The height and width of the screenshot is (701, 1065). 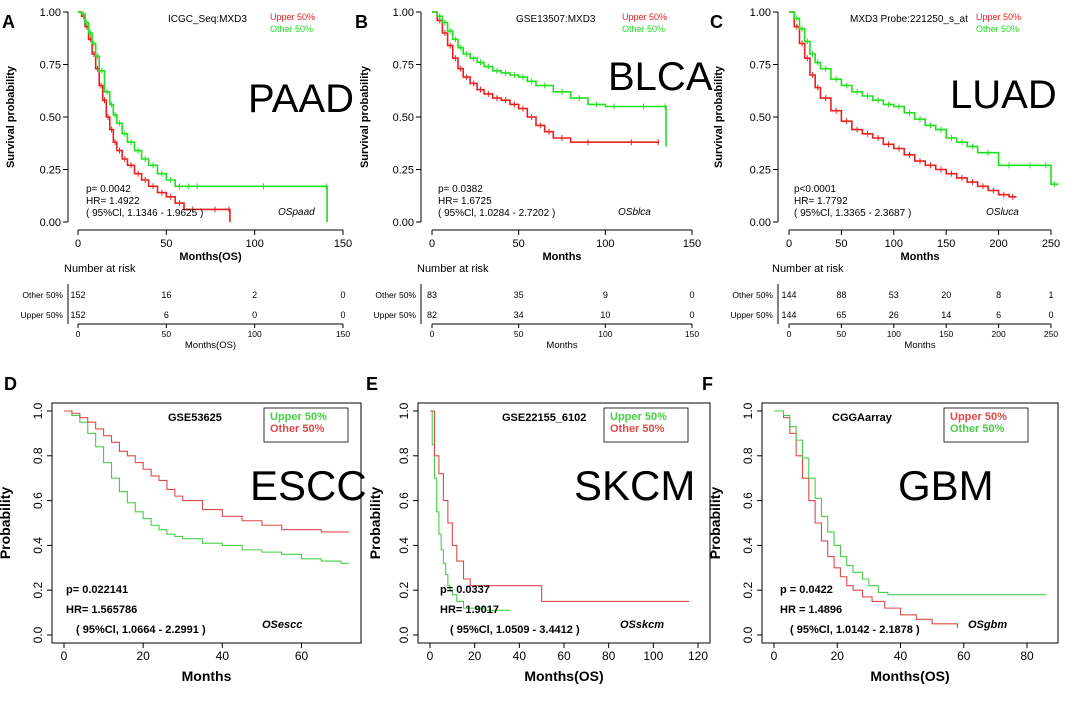 I want to click on cancer-label: BLCA, so click(x=660, y=77).